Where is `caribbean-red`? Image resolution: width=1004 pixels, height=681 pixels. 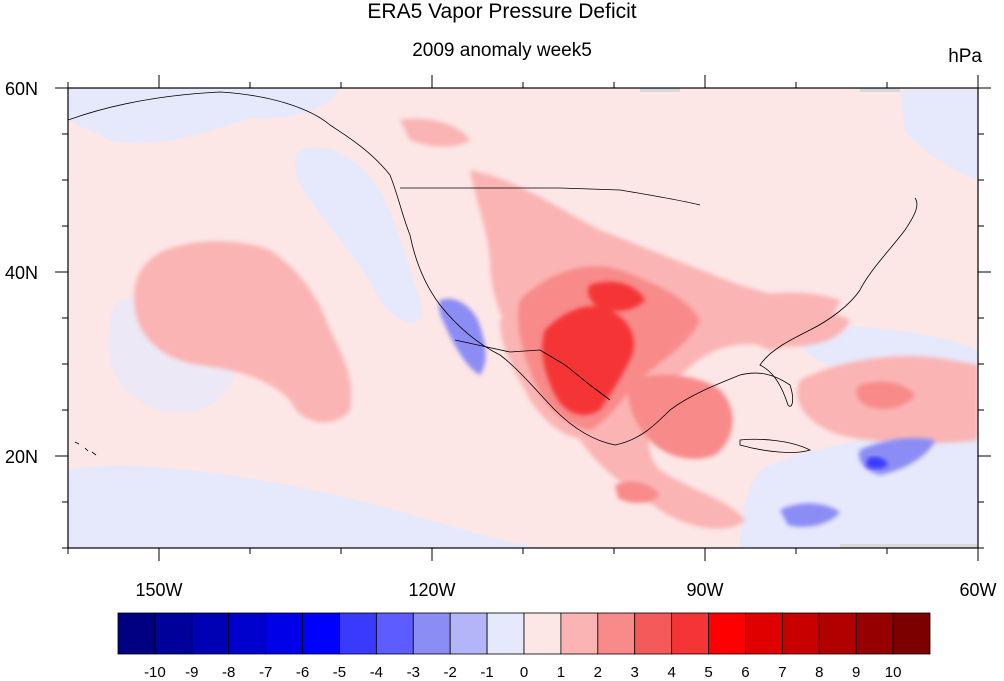
caribbean-red is located at coordinates (637, 492).